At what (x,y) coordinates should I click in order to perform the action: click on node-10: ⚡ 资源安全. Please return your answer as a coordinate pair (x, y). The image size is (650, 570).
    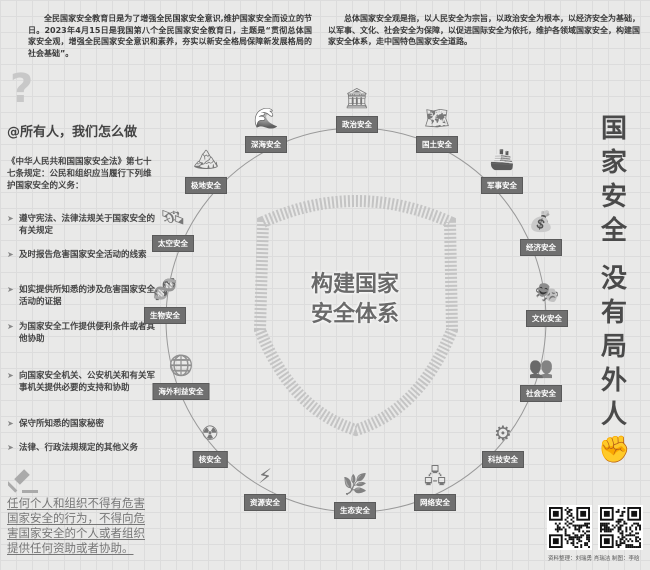
    Looking at the image, I should click on (265, 488).